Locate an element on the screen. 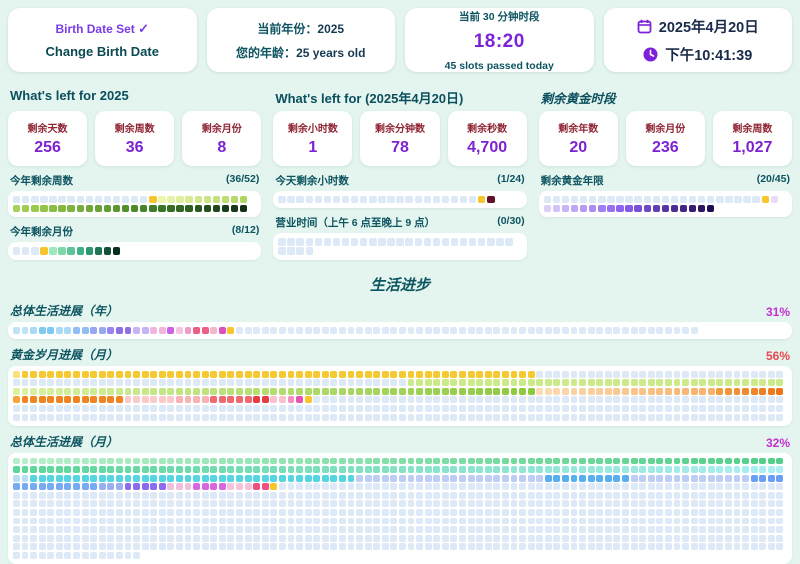 This screenshot has width=800, height=564. stat-value: 1 is located at coordinates (313, 147).